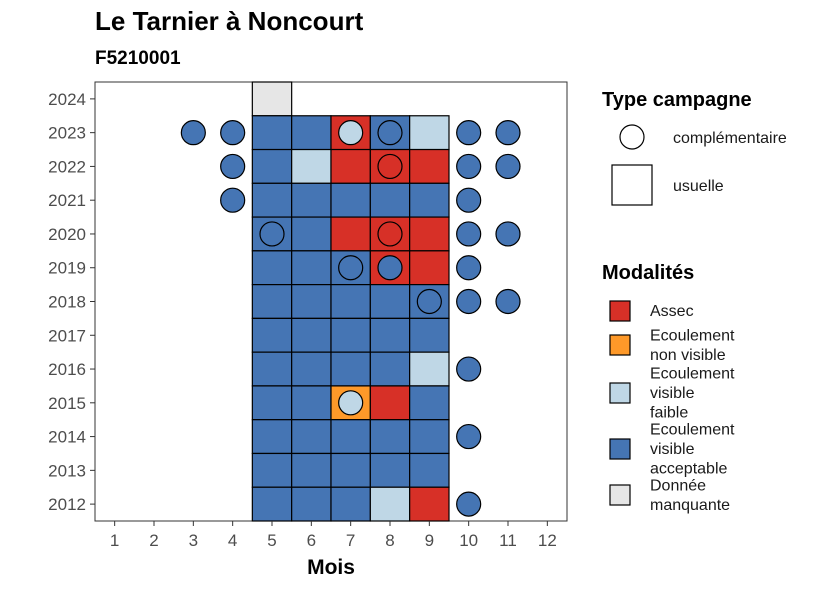  Describe the element at coordinates (67, 335) in the screenshot. I see `y-tick-label: 2017` at that location.